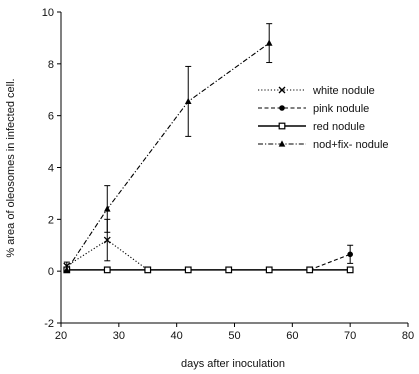  Describe the element at coordinates (350, 336) in the screenshot. I see `x-tick-label: 70` at that location.